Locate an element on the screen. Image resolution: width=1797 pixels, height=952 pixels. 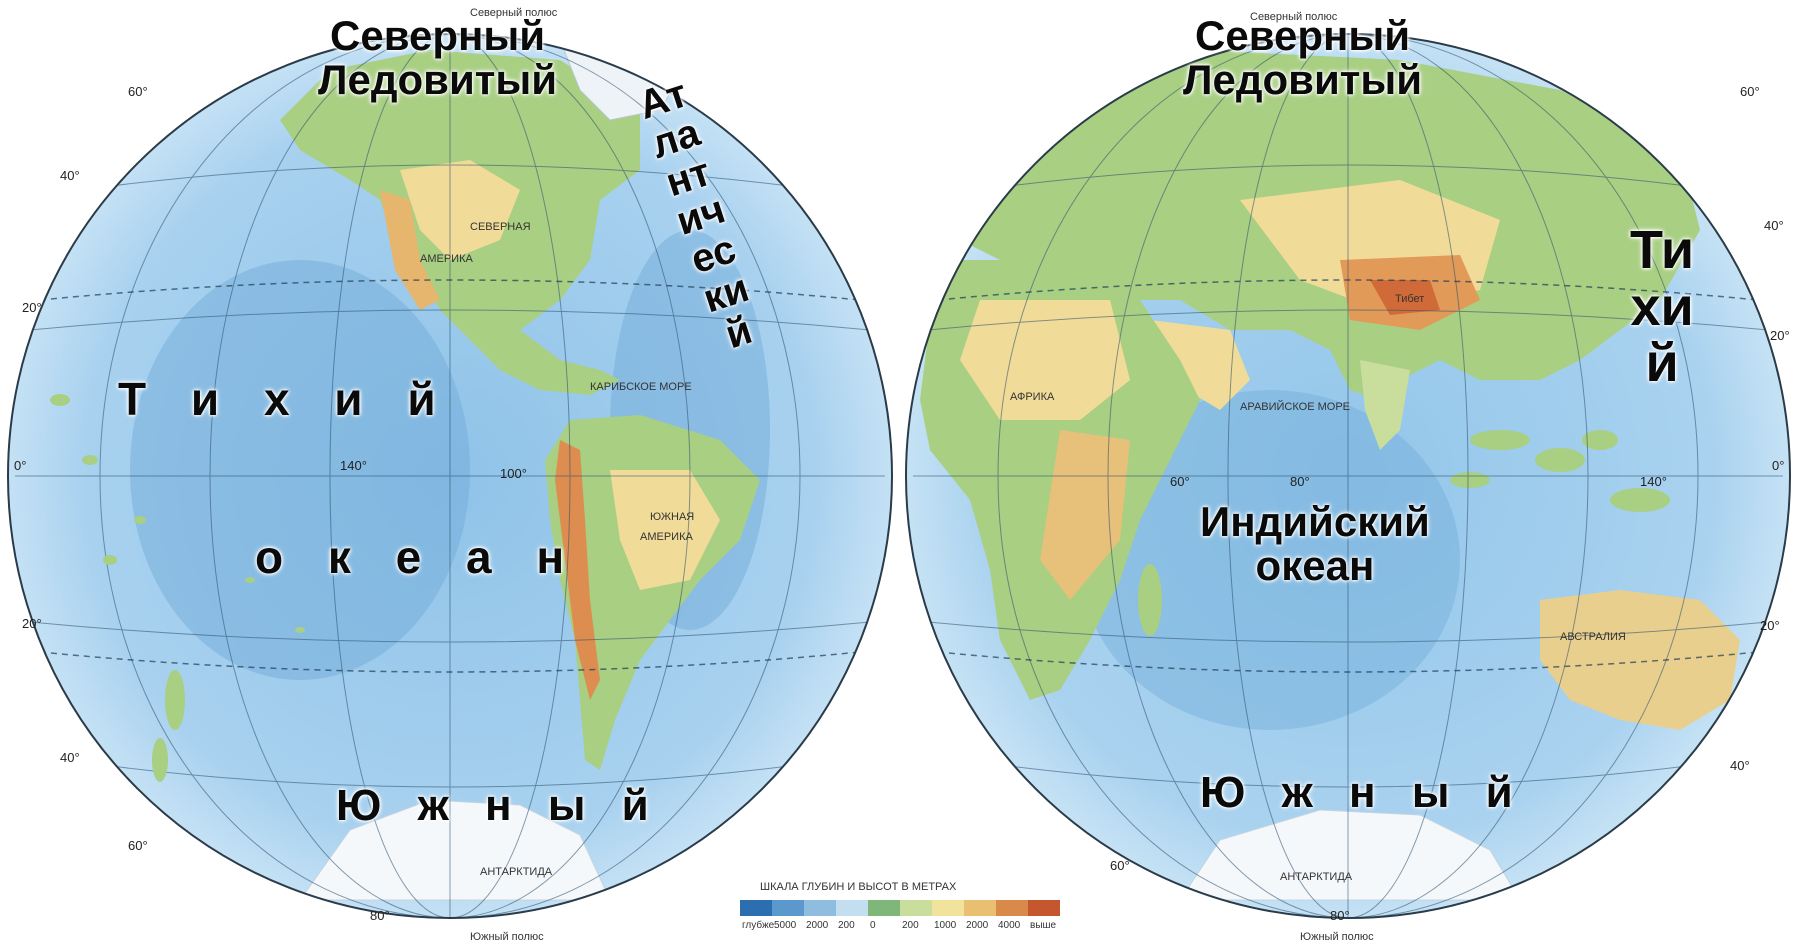
legend-tick-label: 5000 is located at coordinates (785, 925).